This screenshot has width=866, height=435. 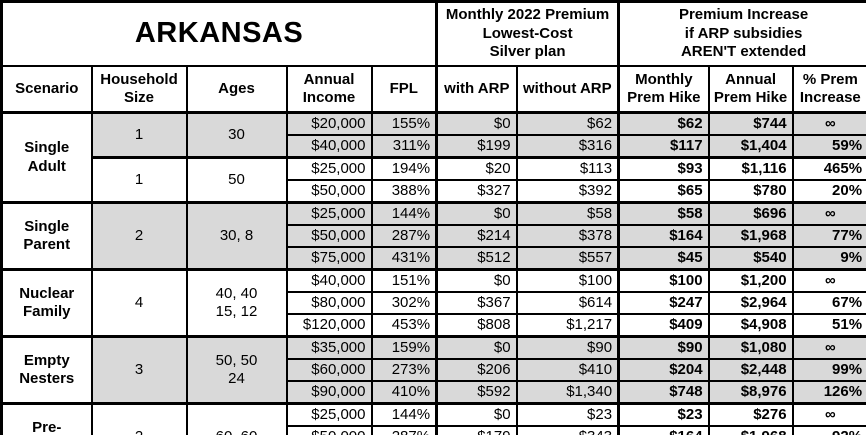 I want to click on annual-hike-cell: $2,448, so click(x=750, y=370).